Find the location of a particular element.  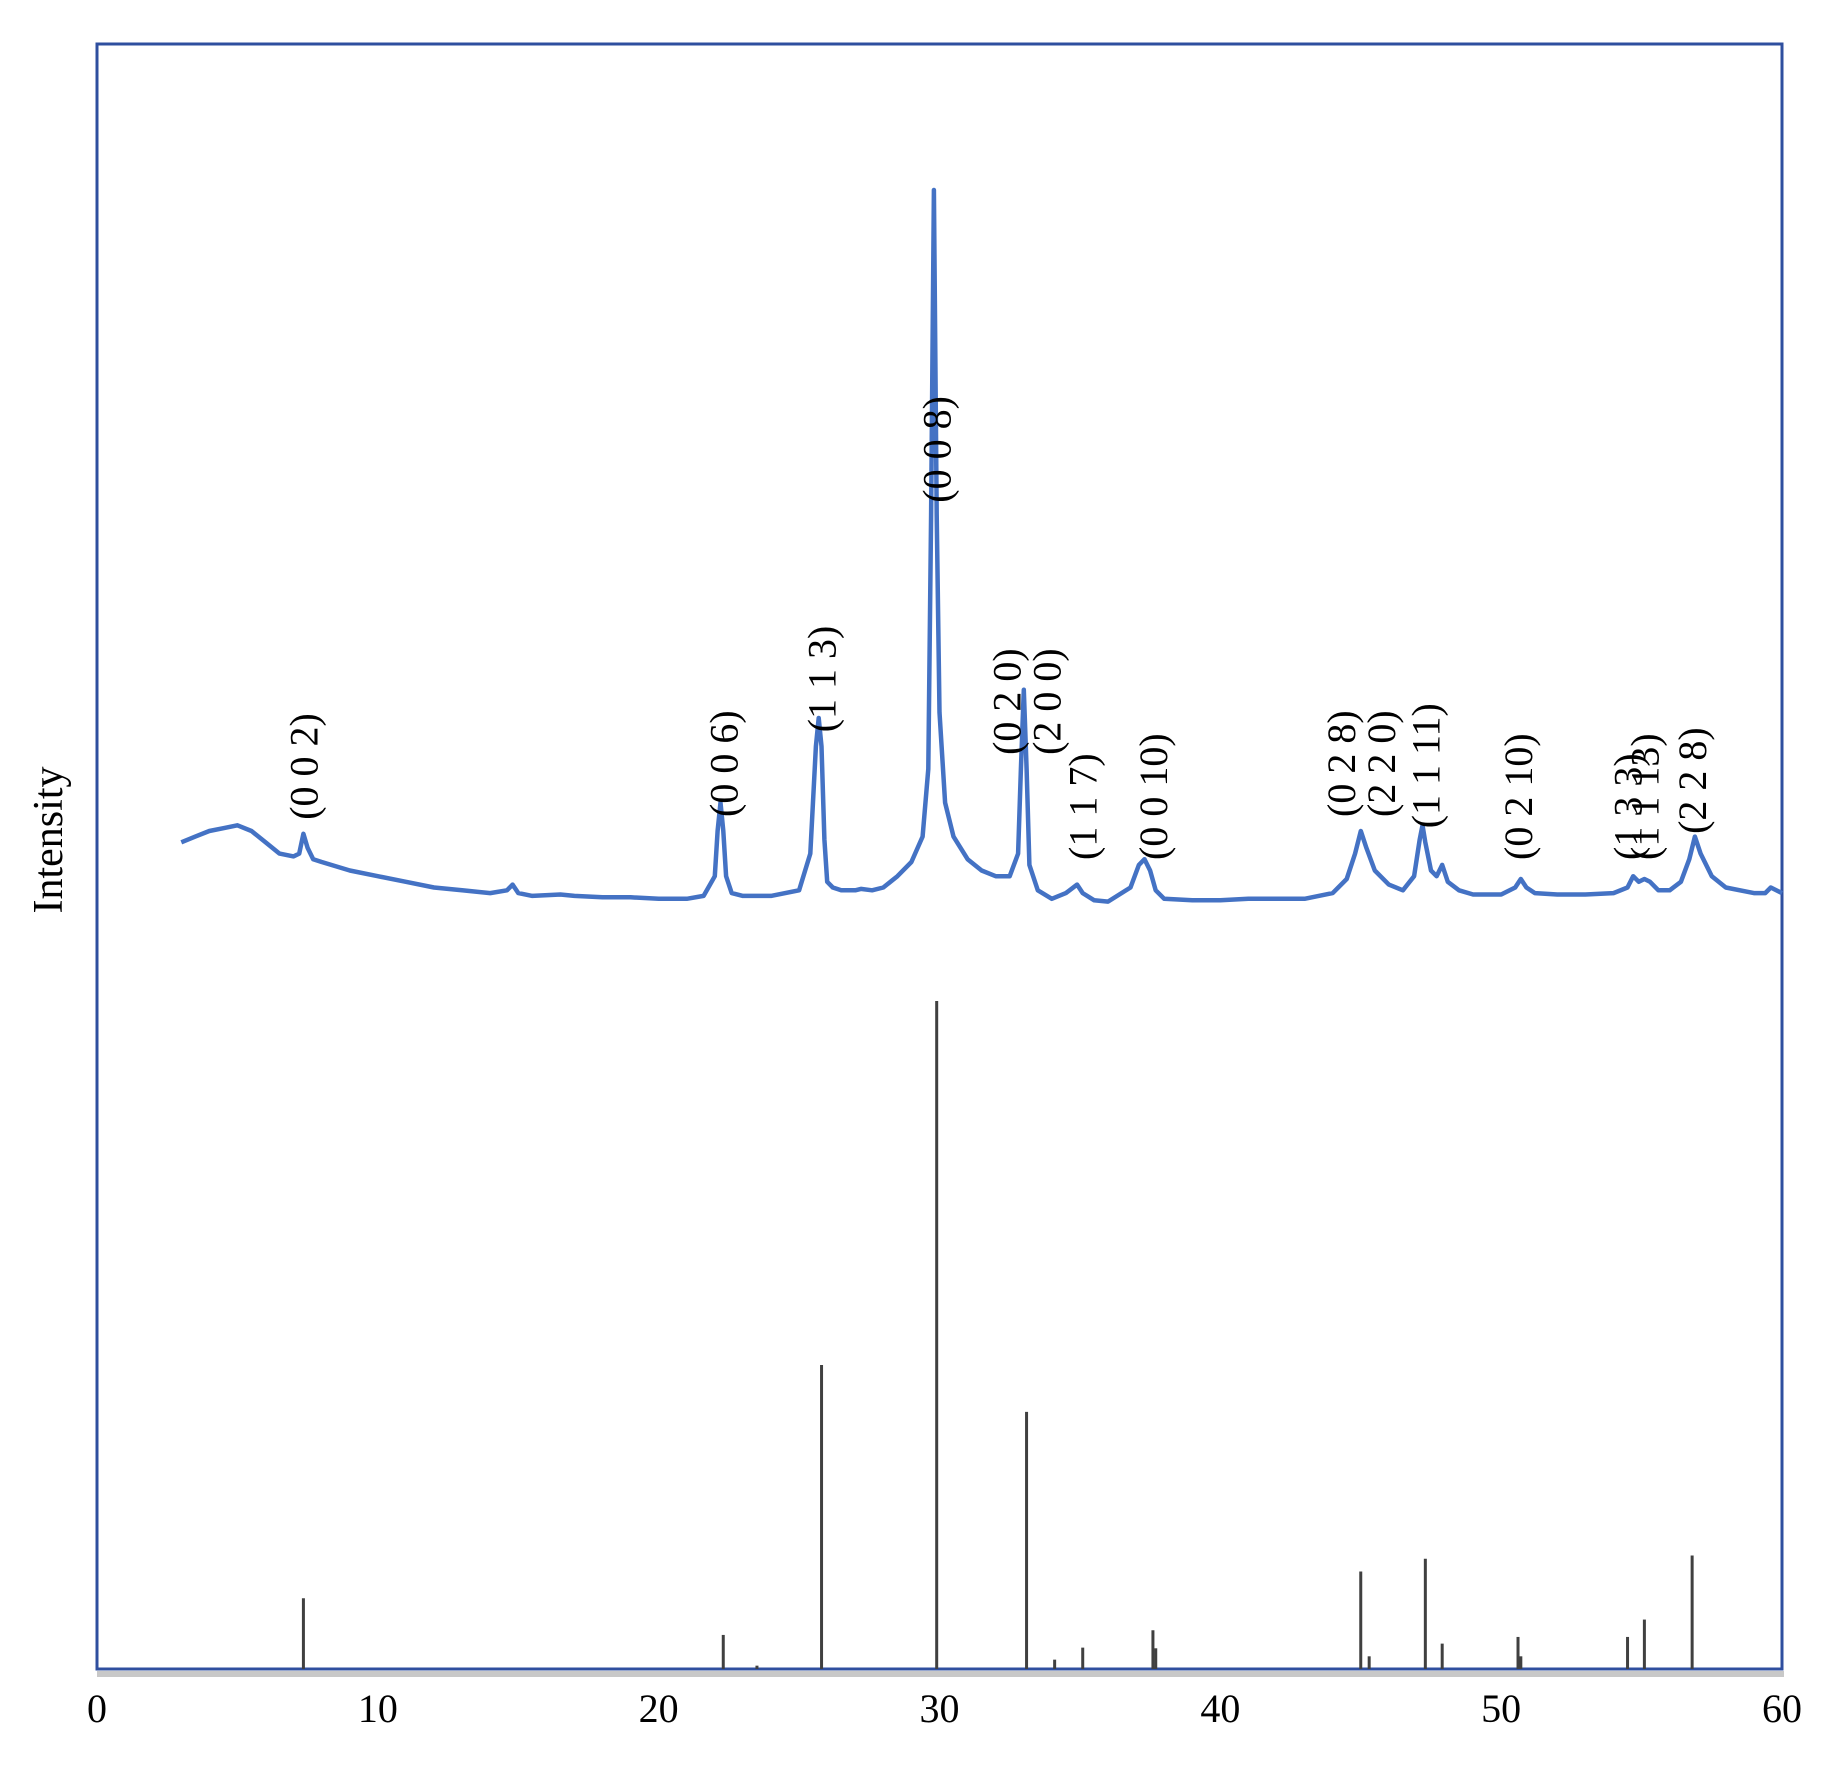

peak-label: (1 3 3) is located at coordinates (1628, 806).